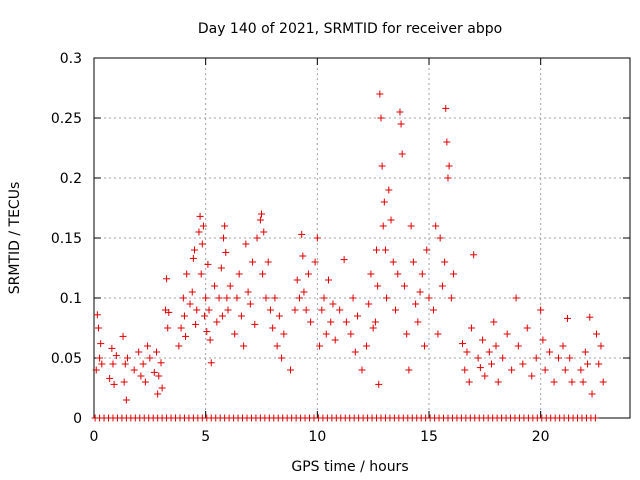 The height and width of the screenshot is (480, 640). I want to click on y-tick-label: 0.15, so click(66, 239).